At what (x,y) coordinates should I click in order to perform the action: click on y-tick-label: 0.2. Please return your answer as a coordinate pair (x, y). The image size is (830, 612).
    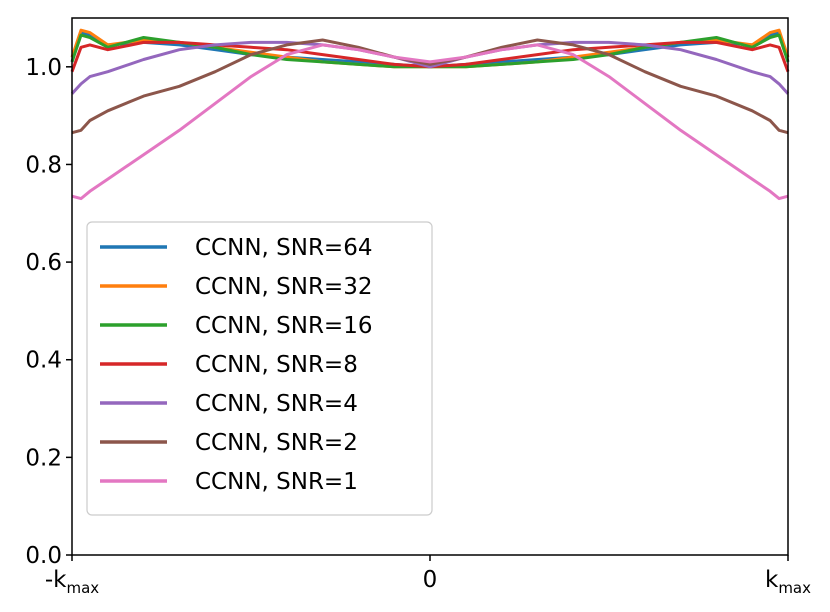
    Looking at the image, I should click on (43, 458).